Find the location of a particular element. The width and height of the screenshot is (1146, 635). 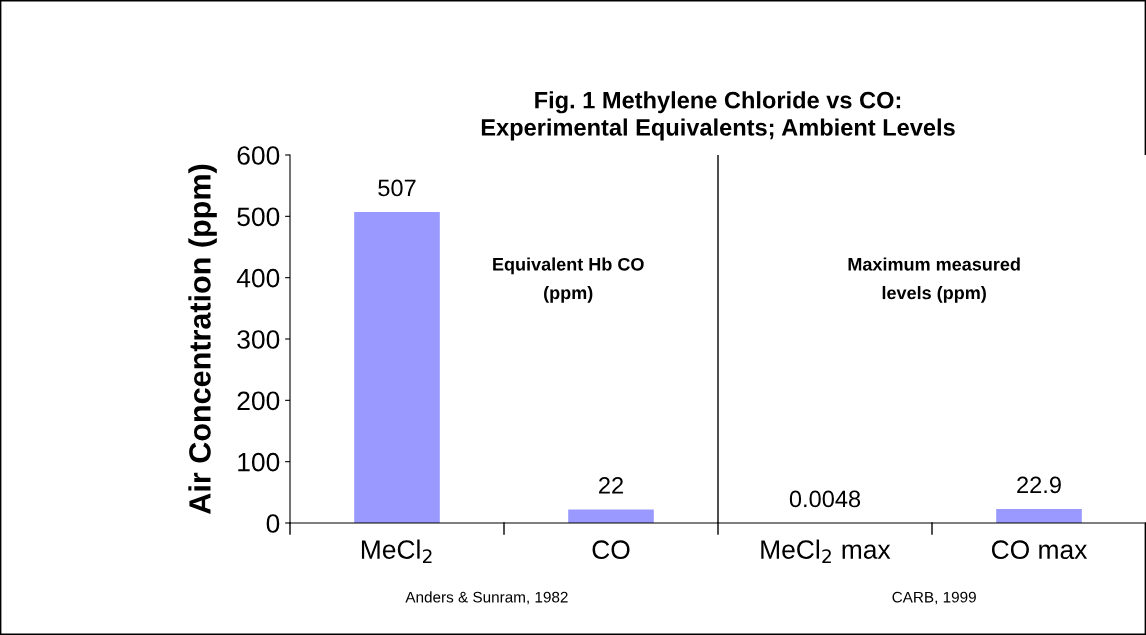

x-tick-label: CO is located at coordinates (611, 550).